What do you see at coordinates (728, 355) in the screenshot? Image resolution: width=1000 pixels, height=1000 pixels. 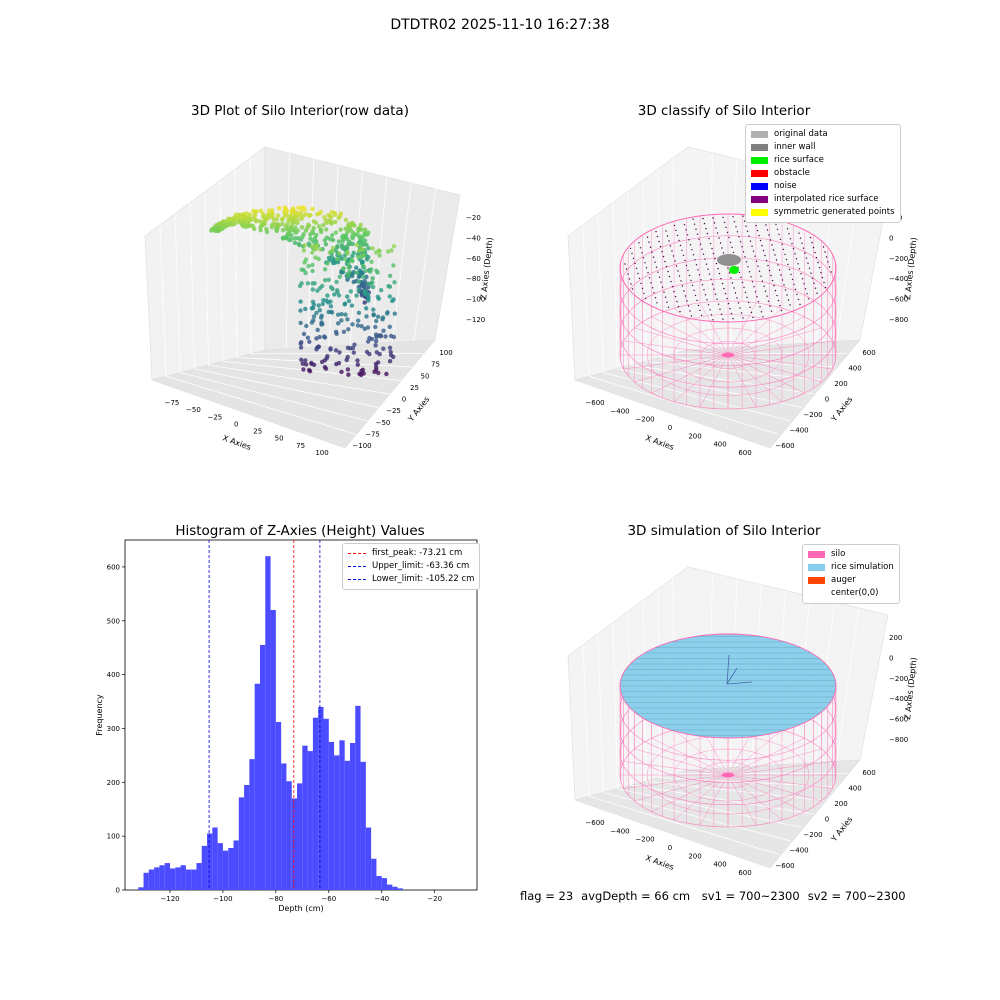 I see `silo-floor-ring` at bounding box center [728, 355].